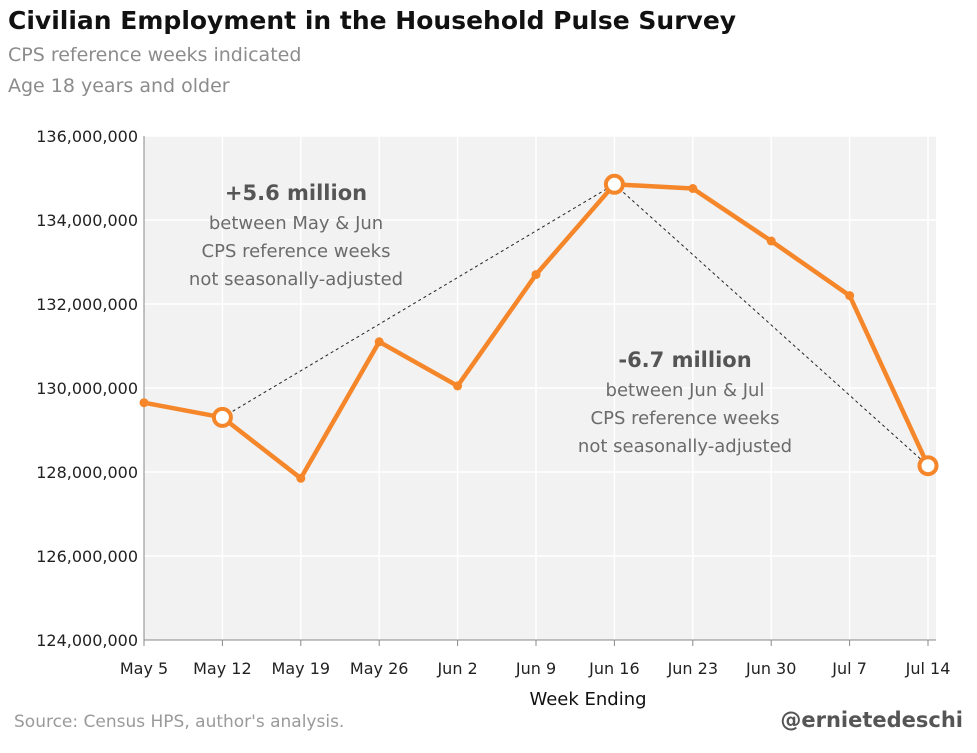  What do you see at coordinates (144, 668) in the screenshot?
I see `x-tick-label: May 5` at bounding box center [144, 668].